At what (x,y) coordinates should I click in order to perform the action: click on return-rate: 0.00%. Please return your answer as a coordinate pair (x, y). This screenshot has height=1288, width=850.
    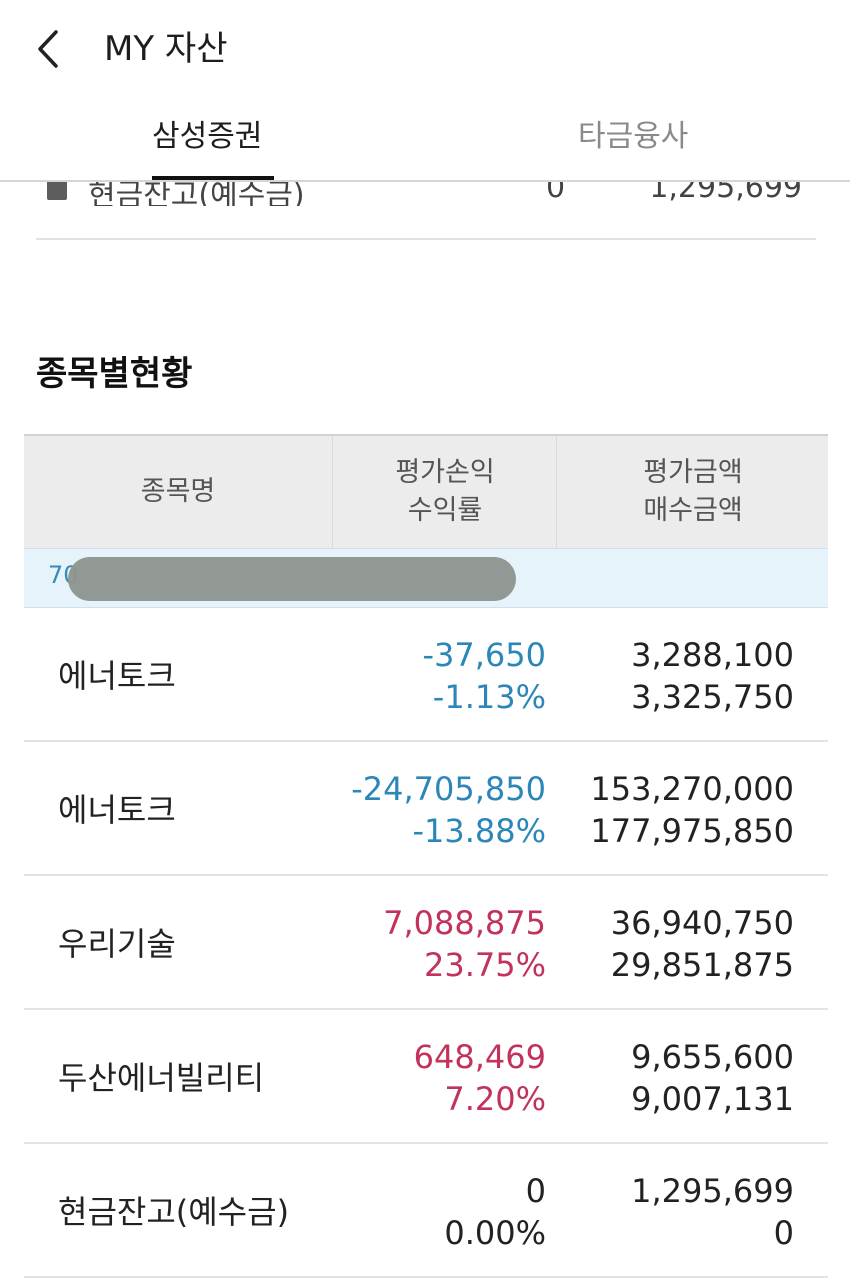
    Looking at the image, I should click on (495, 1233).